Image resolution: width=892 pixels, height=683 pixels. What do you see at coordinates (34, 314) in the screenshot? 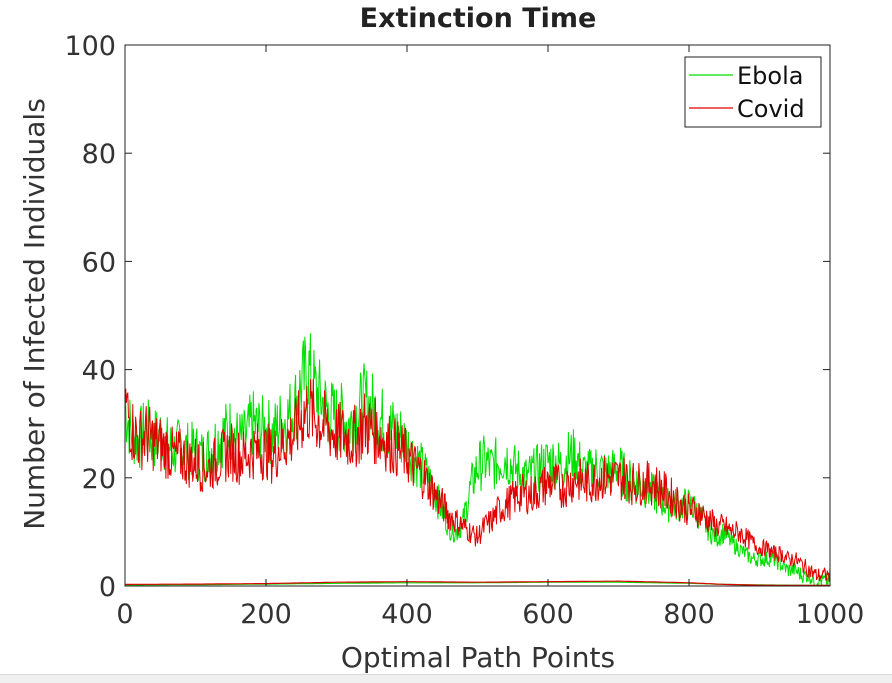
I see `y-axis-label: Number of Infected Individuals` at bounding box center [34, 314].